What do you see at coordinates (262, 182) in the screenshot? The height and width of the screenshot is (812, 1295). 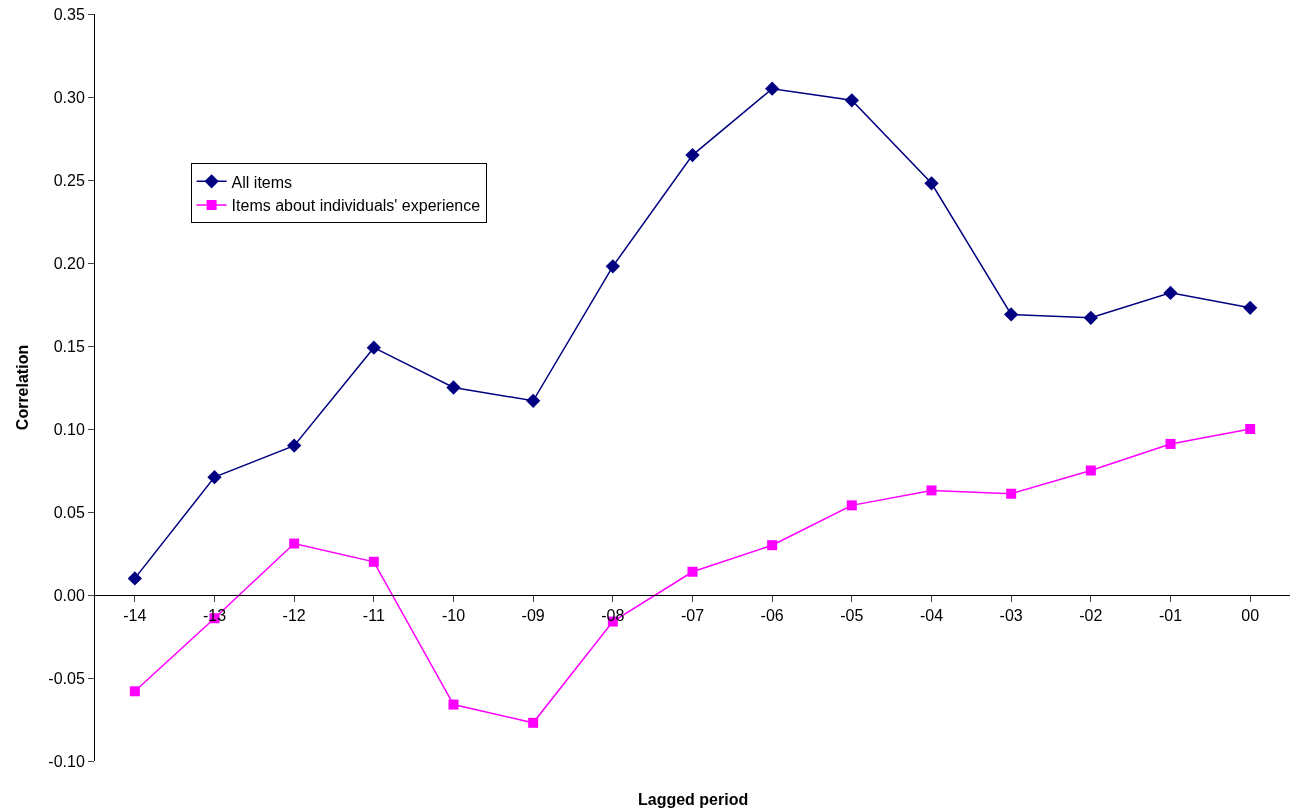 I see `legend-label: All items` at bounding box center [262, 182].